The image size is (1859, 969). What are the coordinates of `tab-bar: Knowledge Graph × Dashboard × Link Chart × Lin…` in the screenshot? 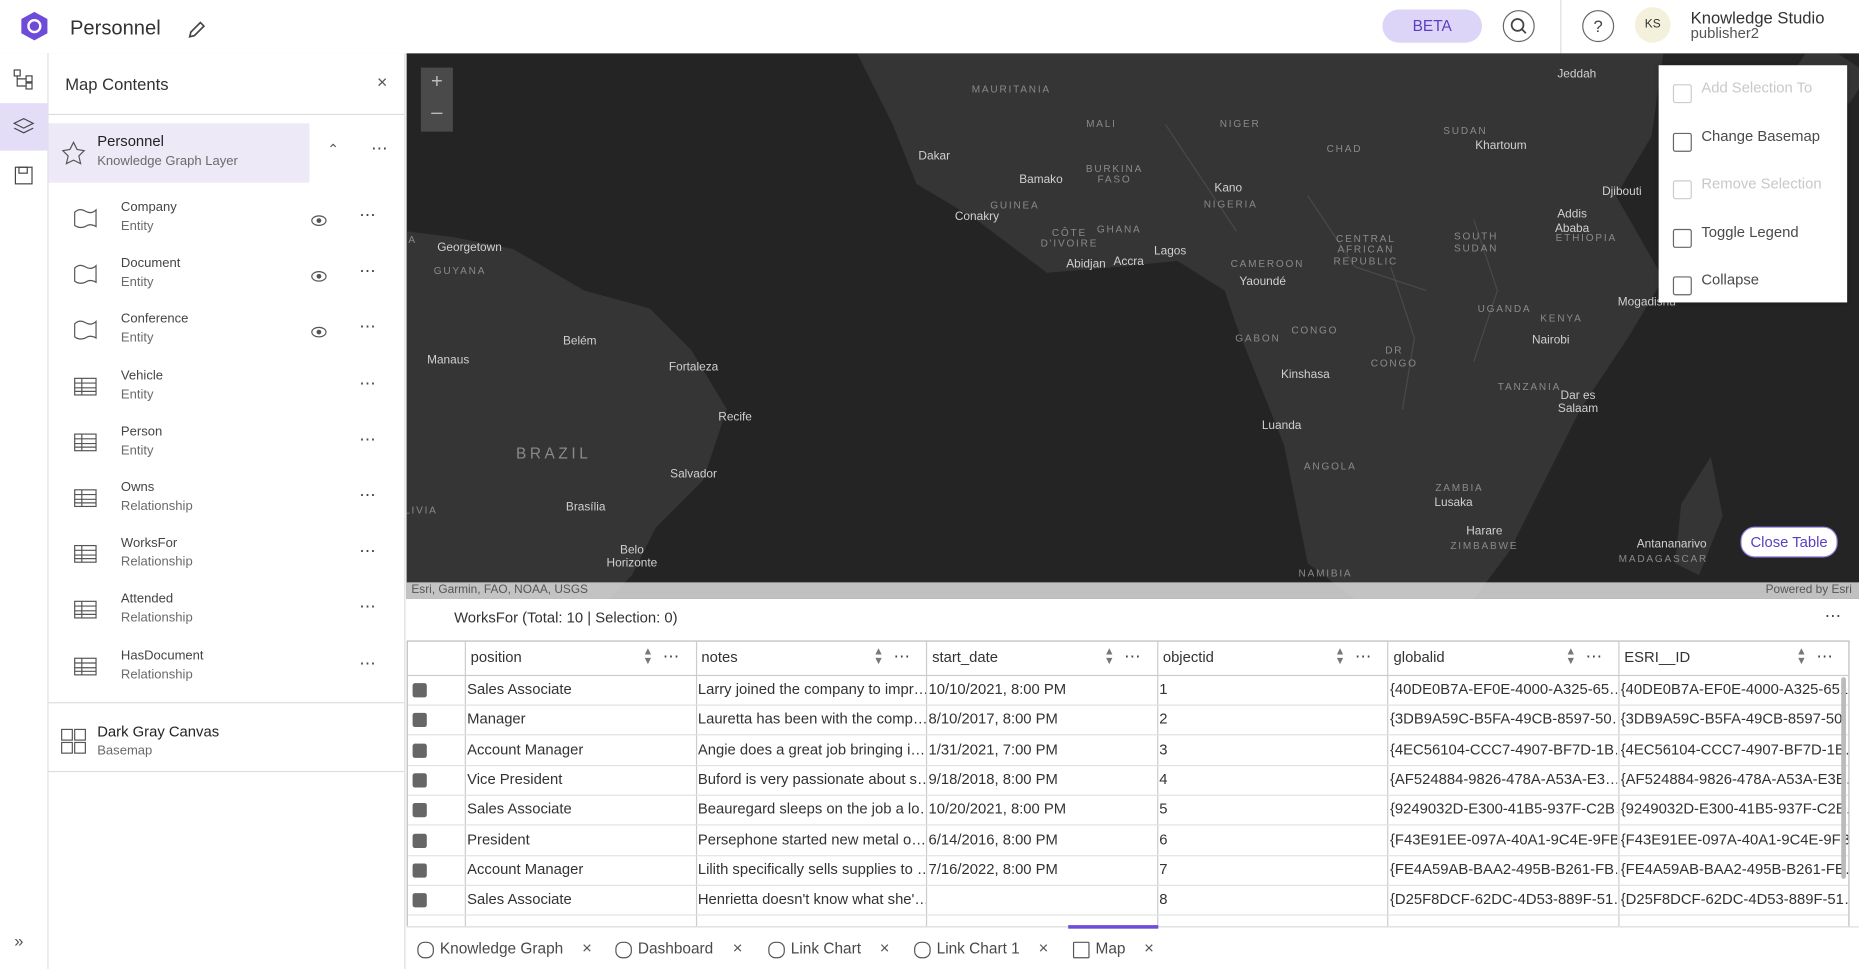 It's located at (1132, 947).